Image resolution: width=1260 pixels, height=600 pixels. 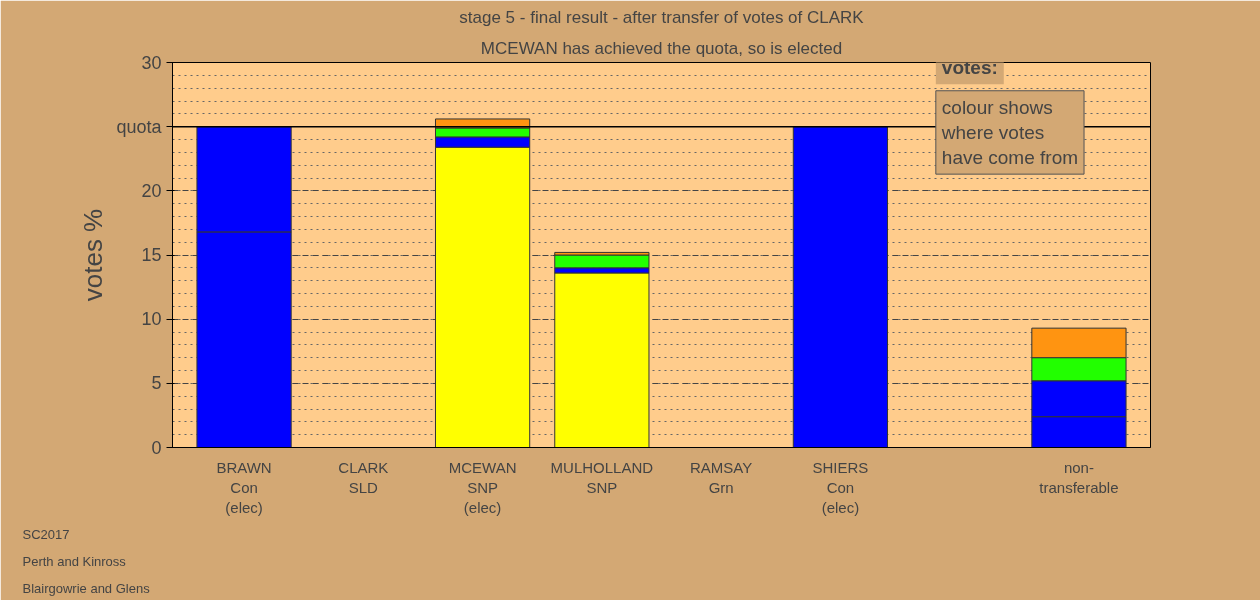 What do you see at coordinates (86, 561) in the screenshot?
I see `text: SC2017 Perth and Kinross Blairgowrie and Glens` at bounding box center [86, 561].